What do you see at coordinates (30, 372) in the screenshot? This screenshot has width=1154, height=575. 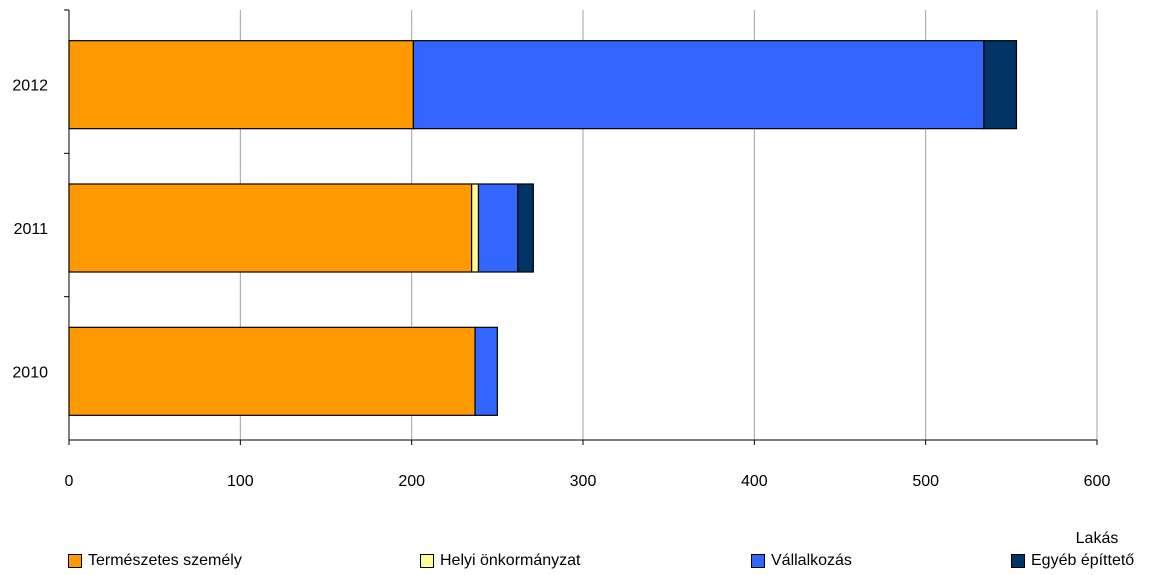 I see `y-tick-label-2010: 2010` at bounding box center [30, 372].